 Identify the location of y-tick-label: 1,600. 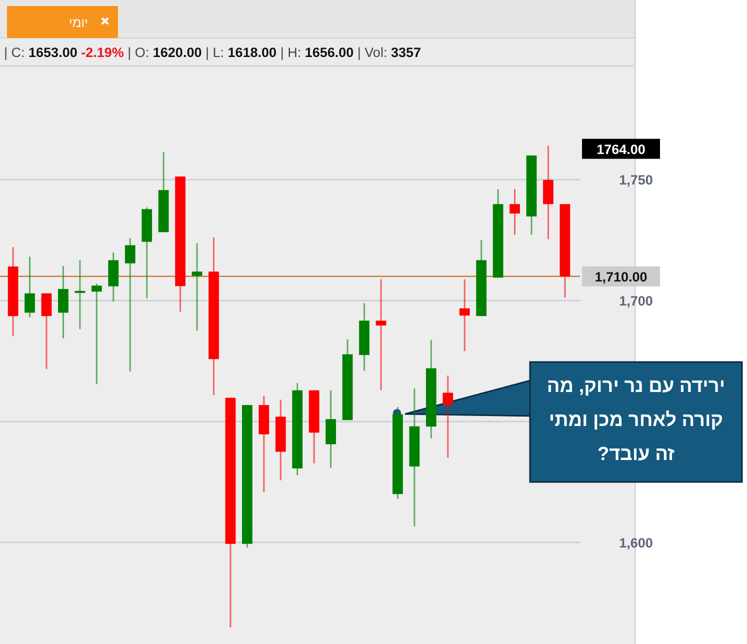
(636, 542).